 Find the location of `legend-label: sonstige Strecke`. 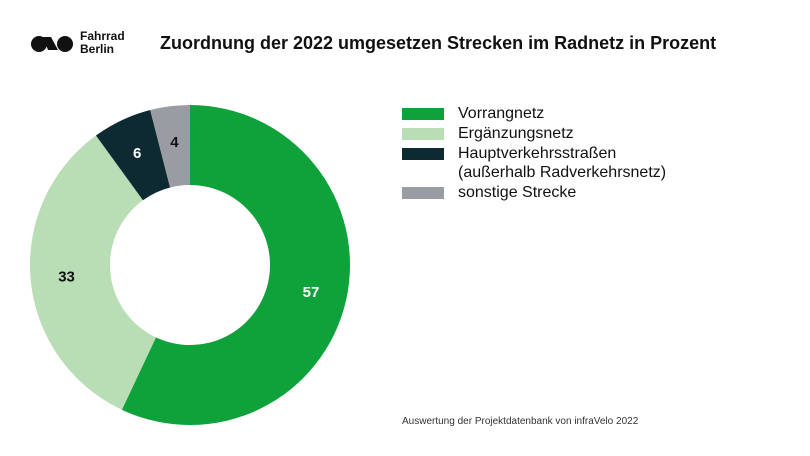

legend-label: sonstige Strecke is located at coordinates (517, 192).